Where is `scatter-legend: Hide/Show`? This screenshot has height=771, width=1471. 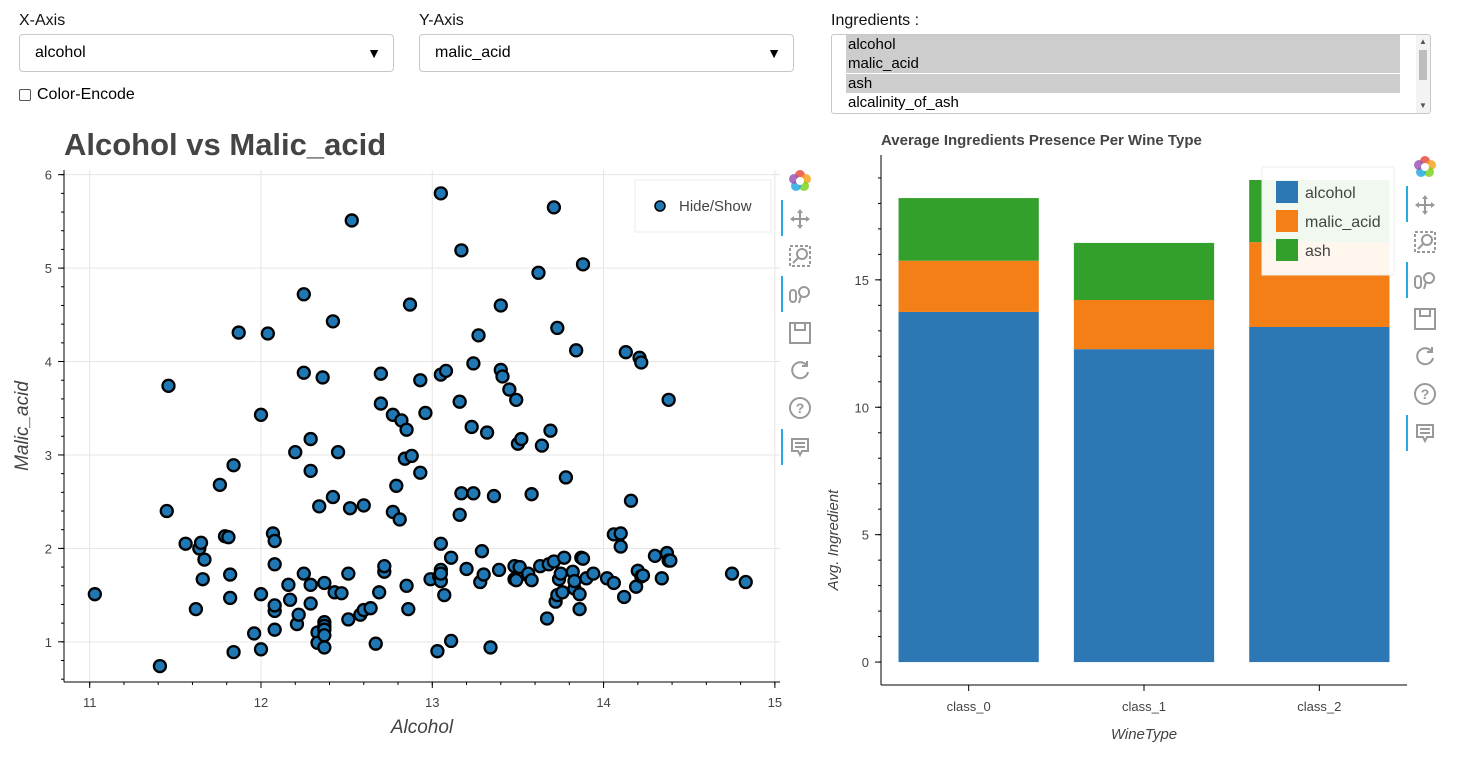 scatter-legend: Hide/Show is located at coordinates (703, 206).